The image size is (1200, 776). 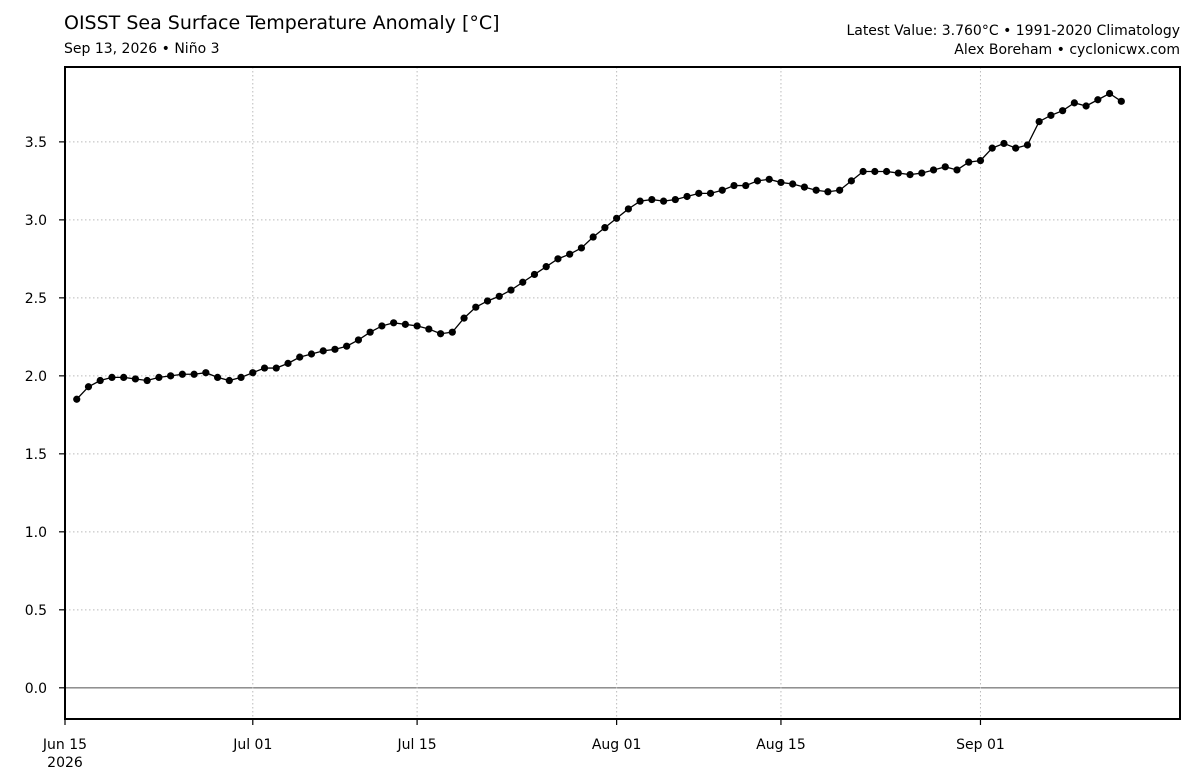 What do you see at coordinates (64, 745) in the screenshot?
I see `x-tick-label: Jun 15` at bounding box center [64, 745].